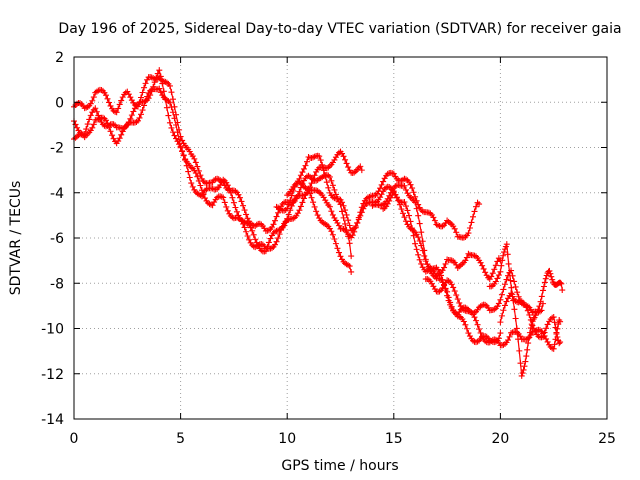 This screenshot has height=480, width=640. Describe the element at coordinates (463, 253) in the screenshot. I see `series-sat-g` at that location.